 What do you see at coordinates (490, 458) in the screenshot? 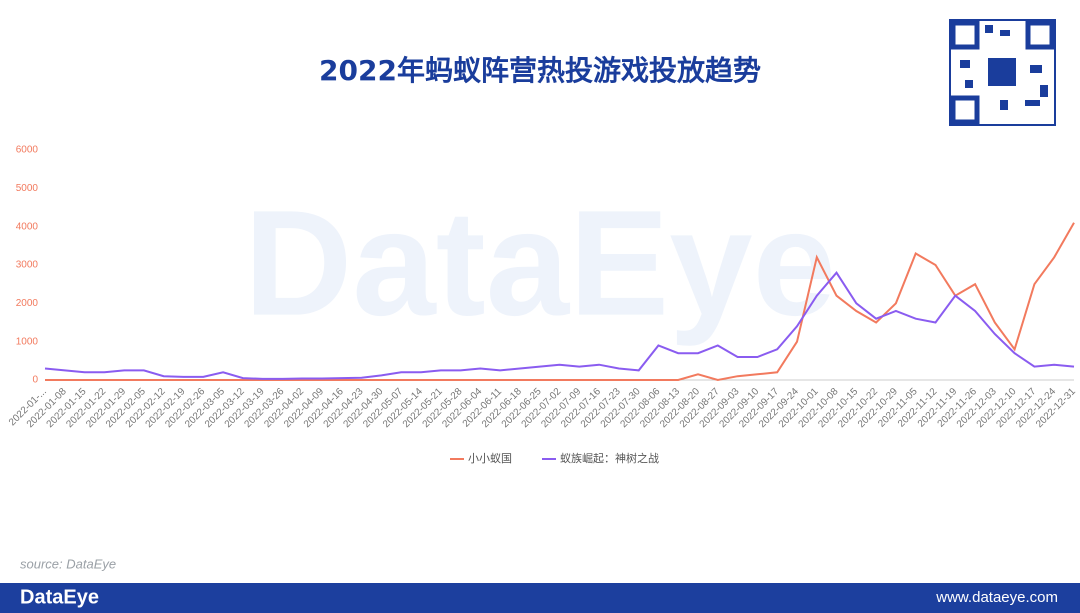
I see `legend-label: 小小蚁国` at bounding box center [490, 458].